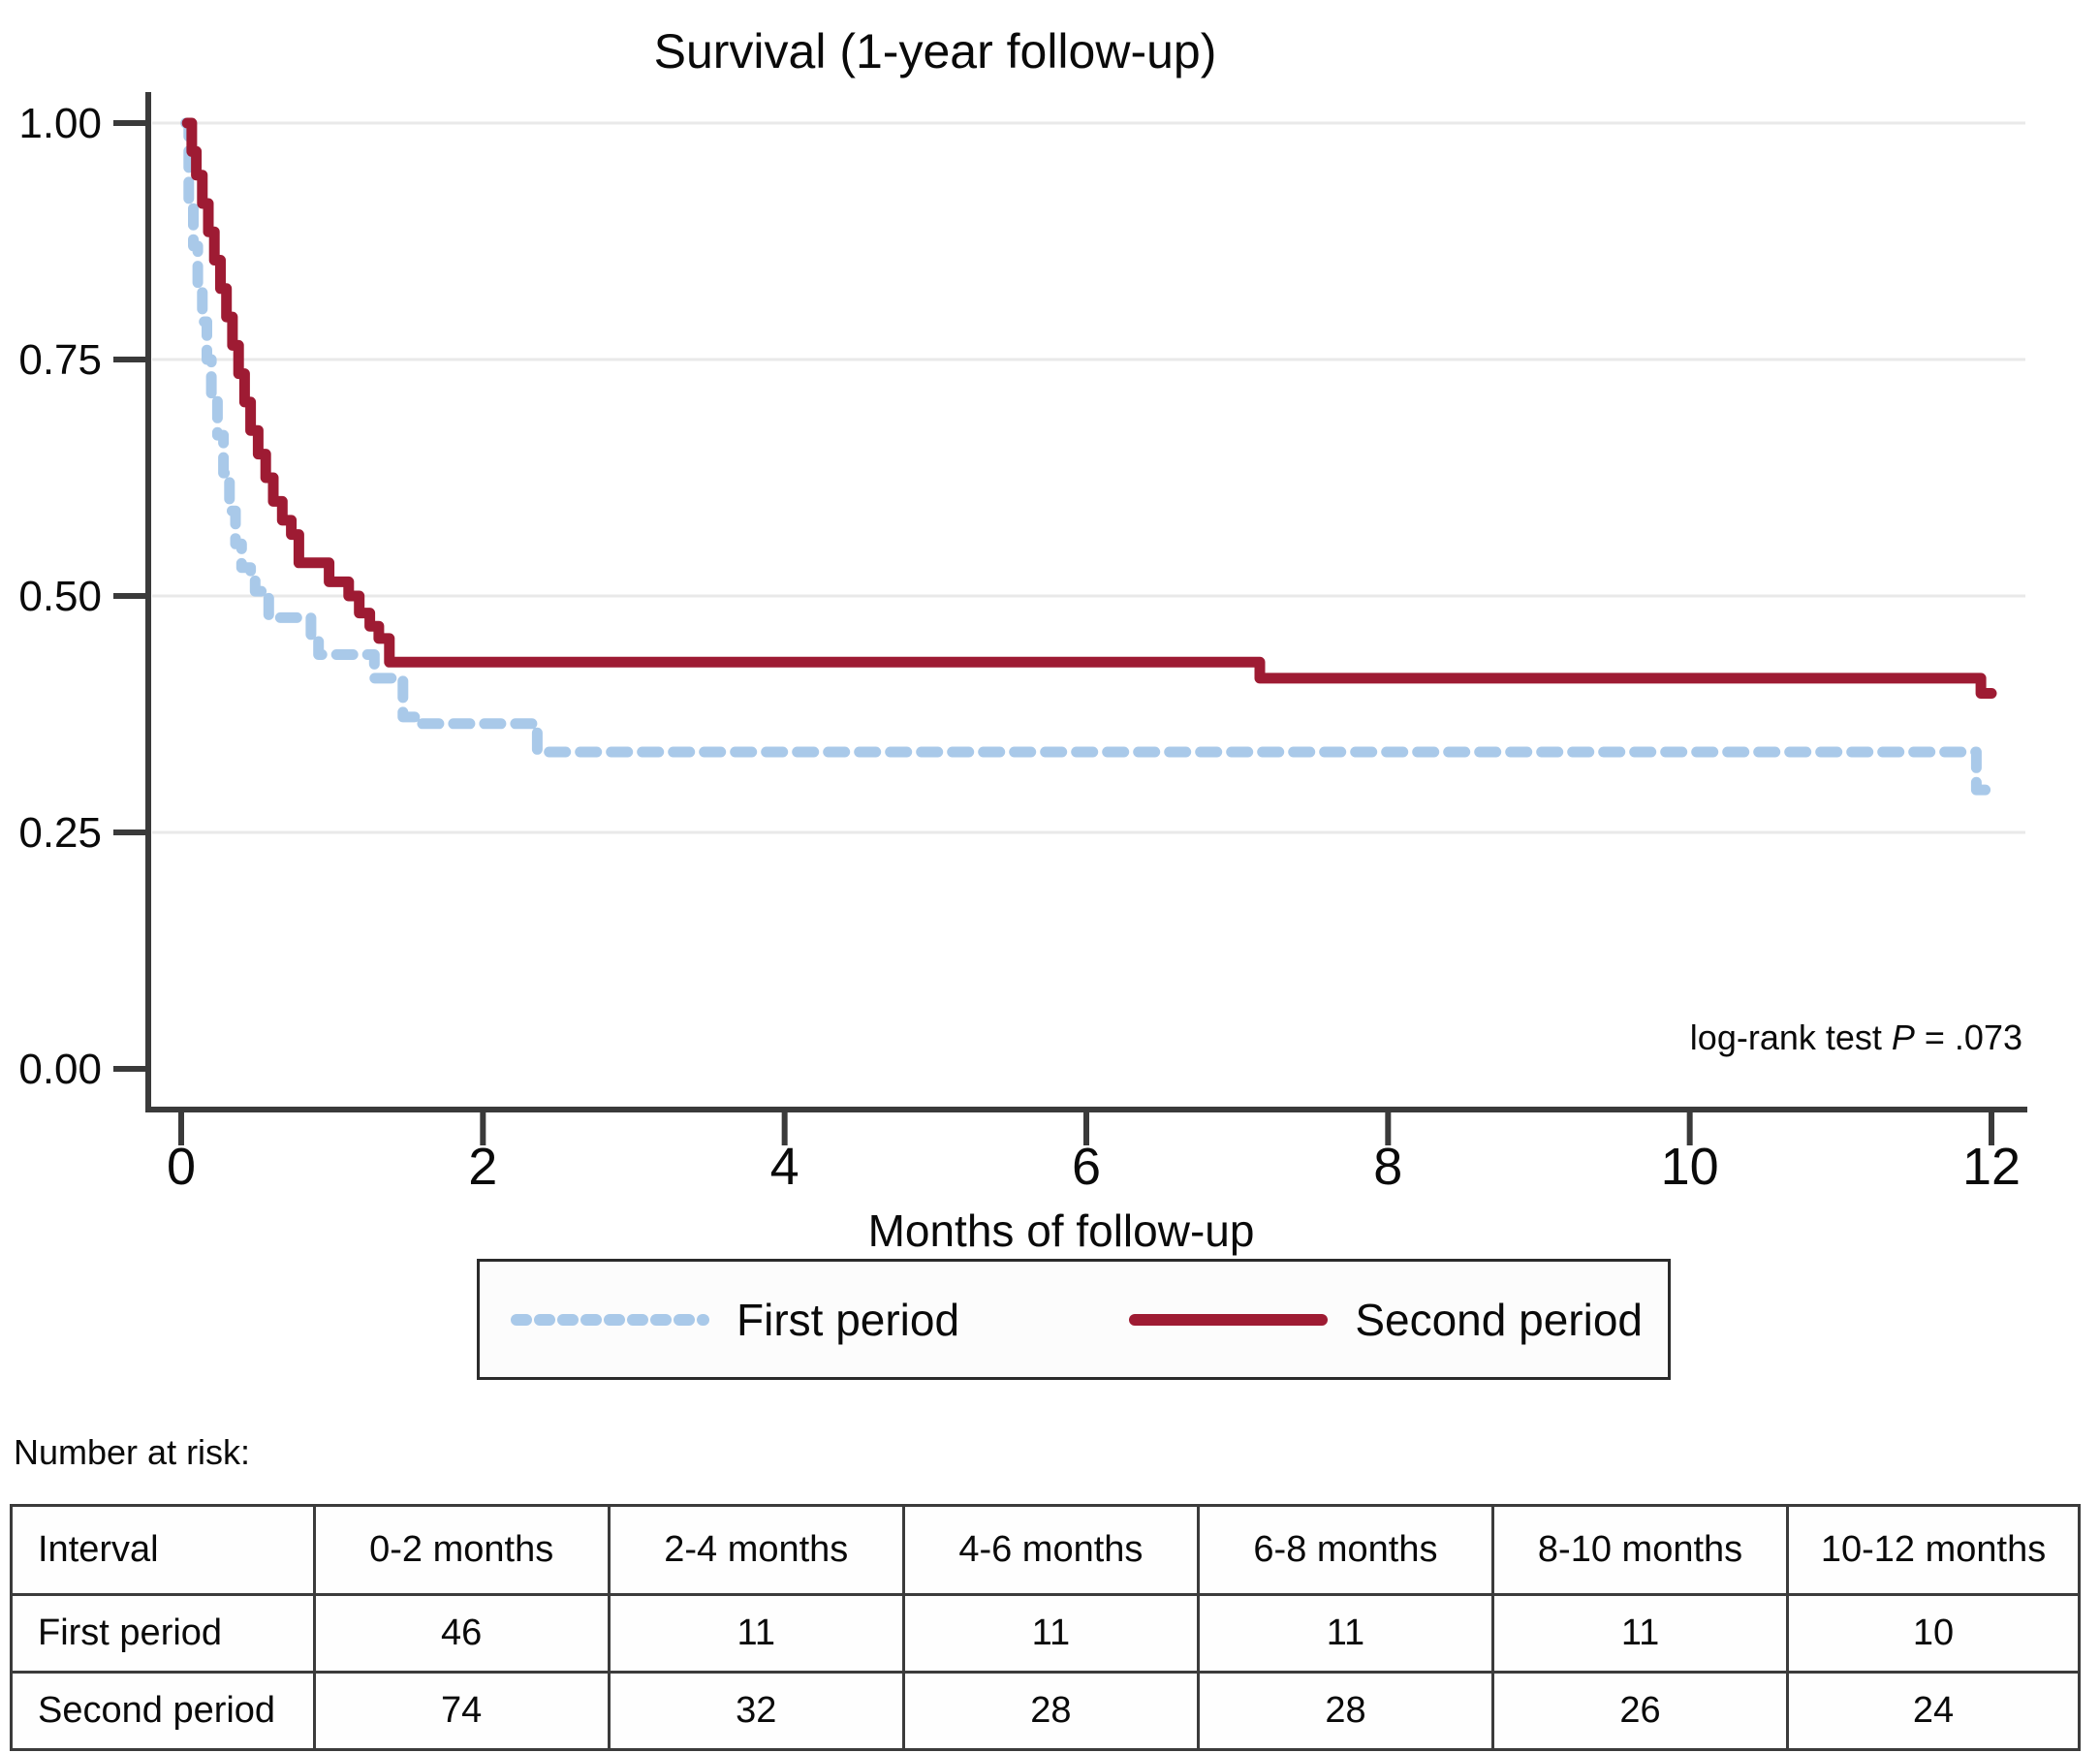  I want to click on logrank-annotation: log-rank test P = .073, so click(1856, 1037).